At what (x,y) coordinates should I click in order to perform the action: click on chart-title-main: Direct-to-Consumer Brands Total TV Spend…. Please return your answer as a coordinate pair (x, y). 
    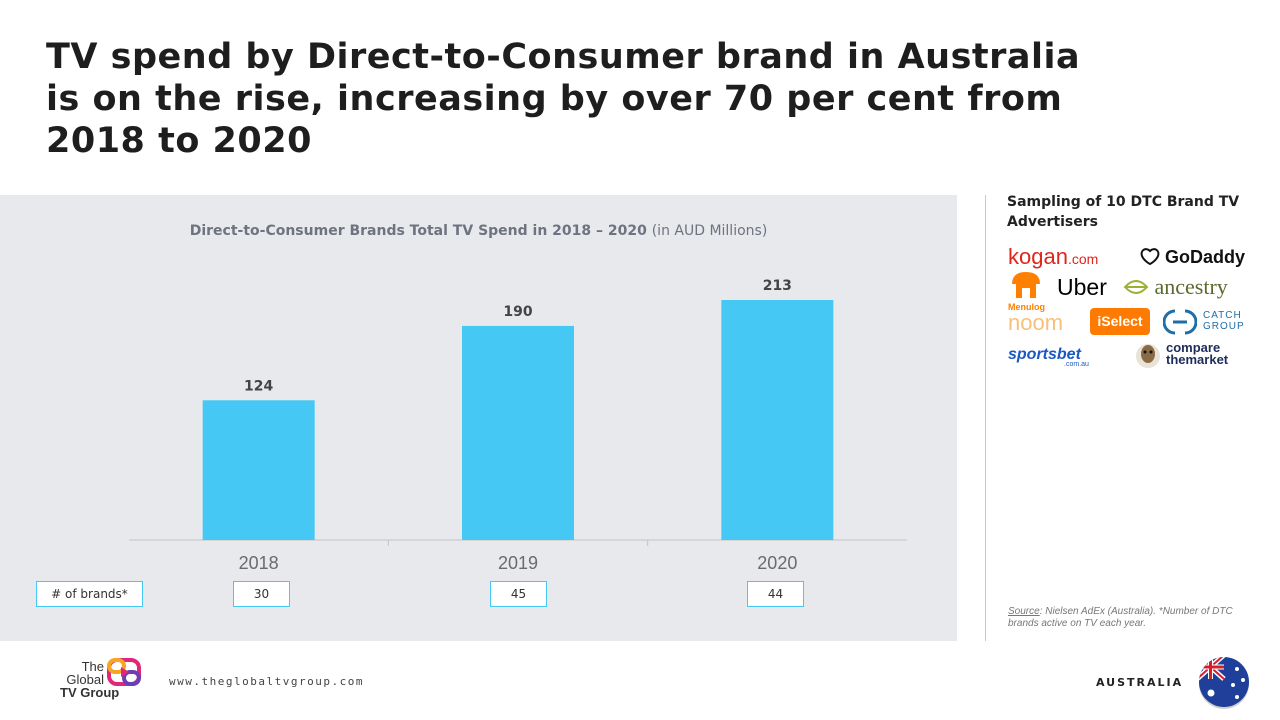
    Looking at the image, I should click on (418, 231).